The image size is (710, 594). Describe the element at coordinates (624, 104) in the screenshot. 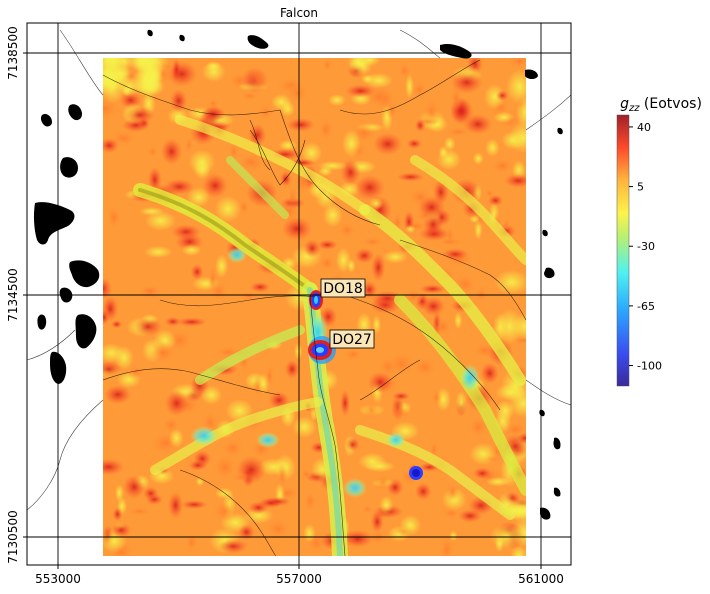

I see `colorbar-title-base: g` at that location.